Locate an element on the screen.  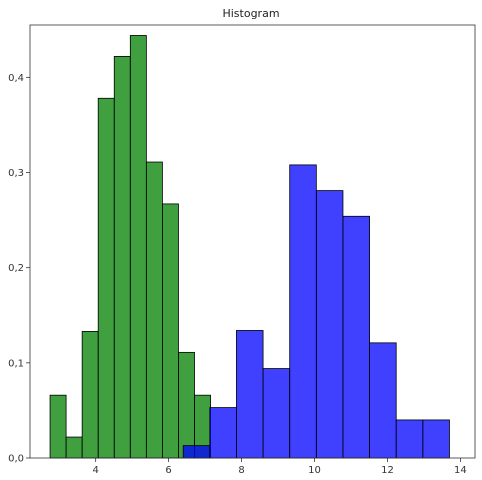
y-tick-label-1: 0,1 is located at coordinates (16, 363).